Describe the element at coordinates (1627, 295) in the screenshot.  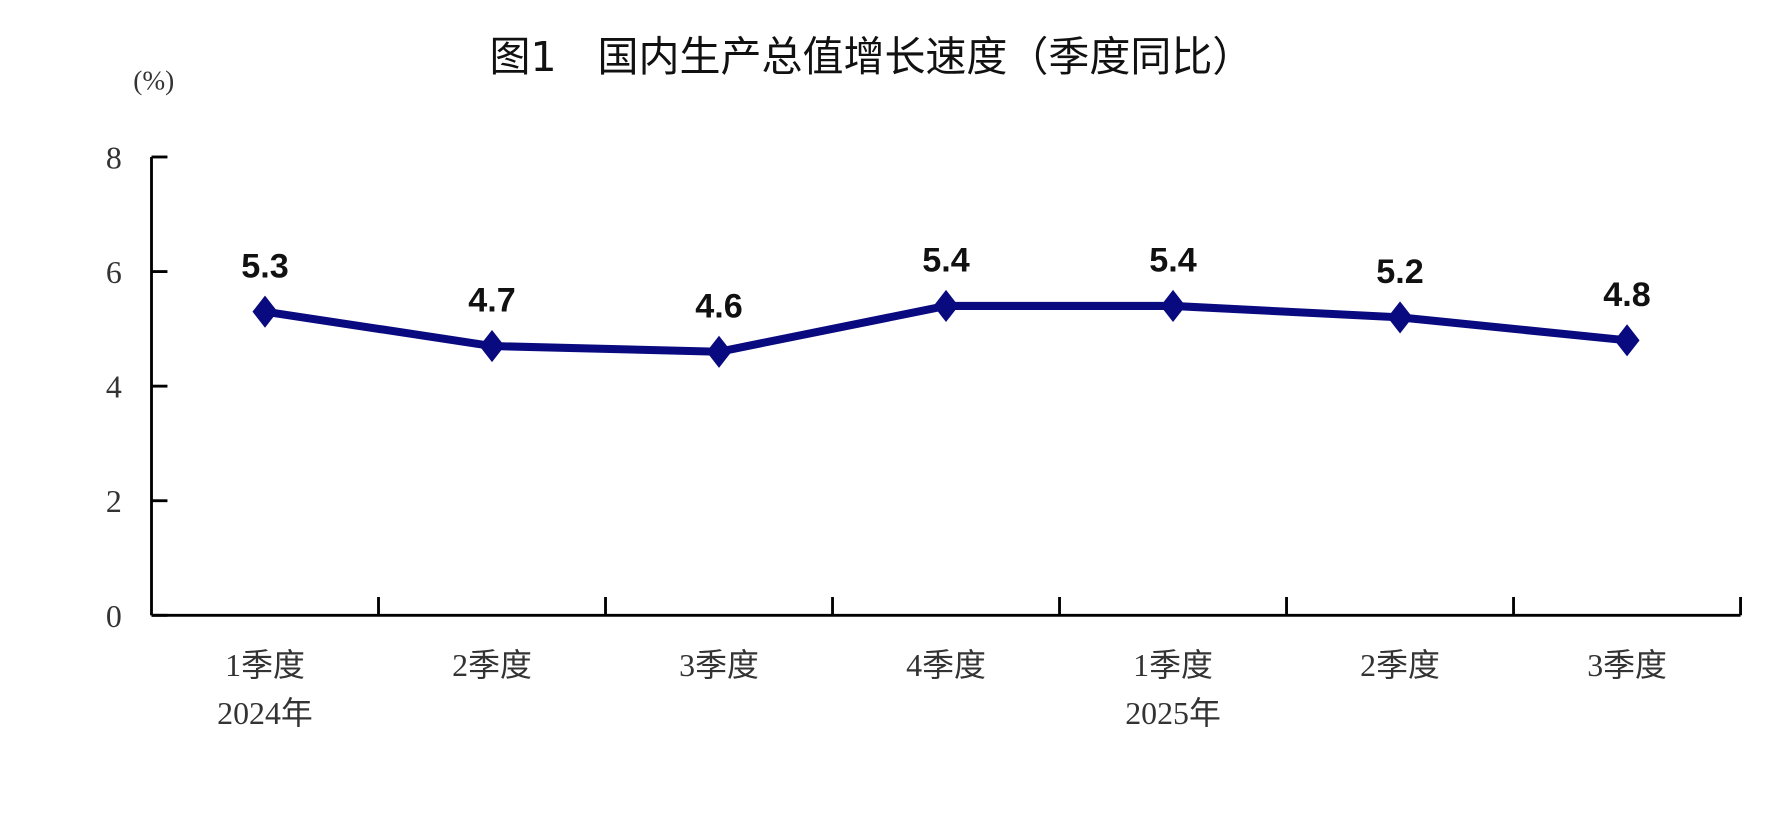
I see `data-label: 4.8` at that location.